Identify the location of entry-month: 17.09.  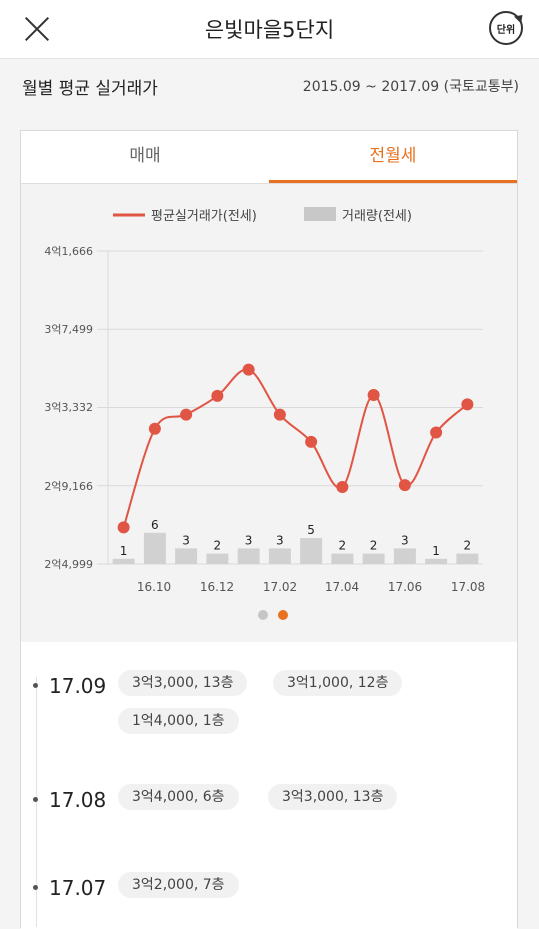
(78, 686).